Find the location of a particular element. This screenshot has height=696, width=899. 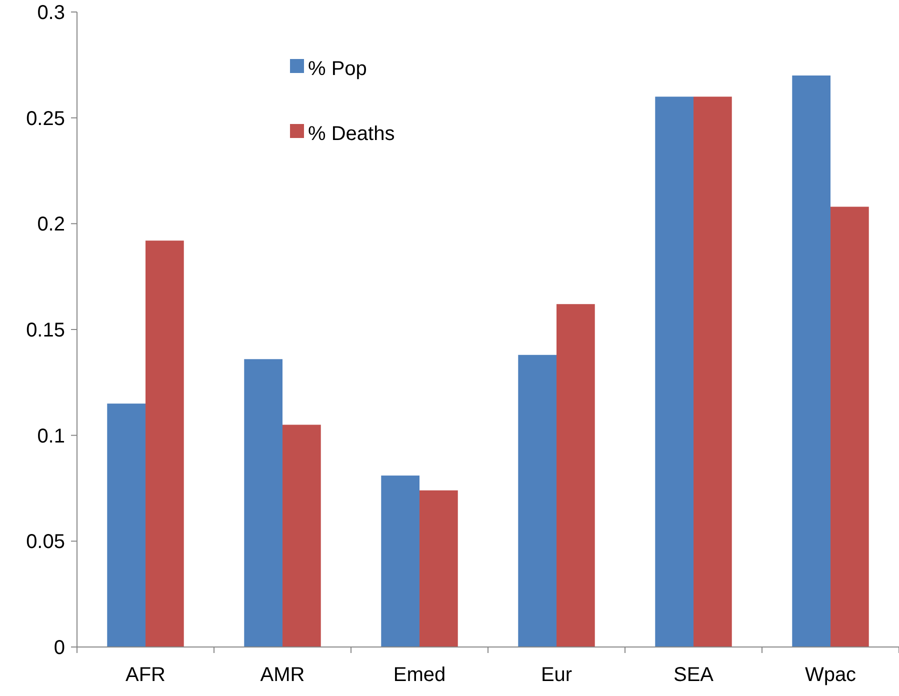

x-tick-label: AFR is located at coordinates (146, 675).